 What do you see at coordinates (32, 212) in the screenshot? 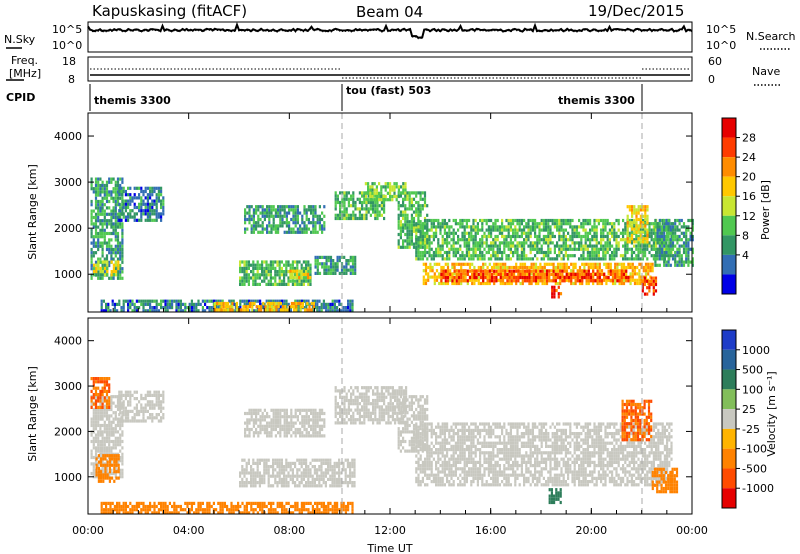
I see `power-y-axis-label: Slant Range [km]` at bounding box center [32, 212].